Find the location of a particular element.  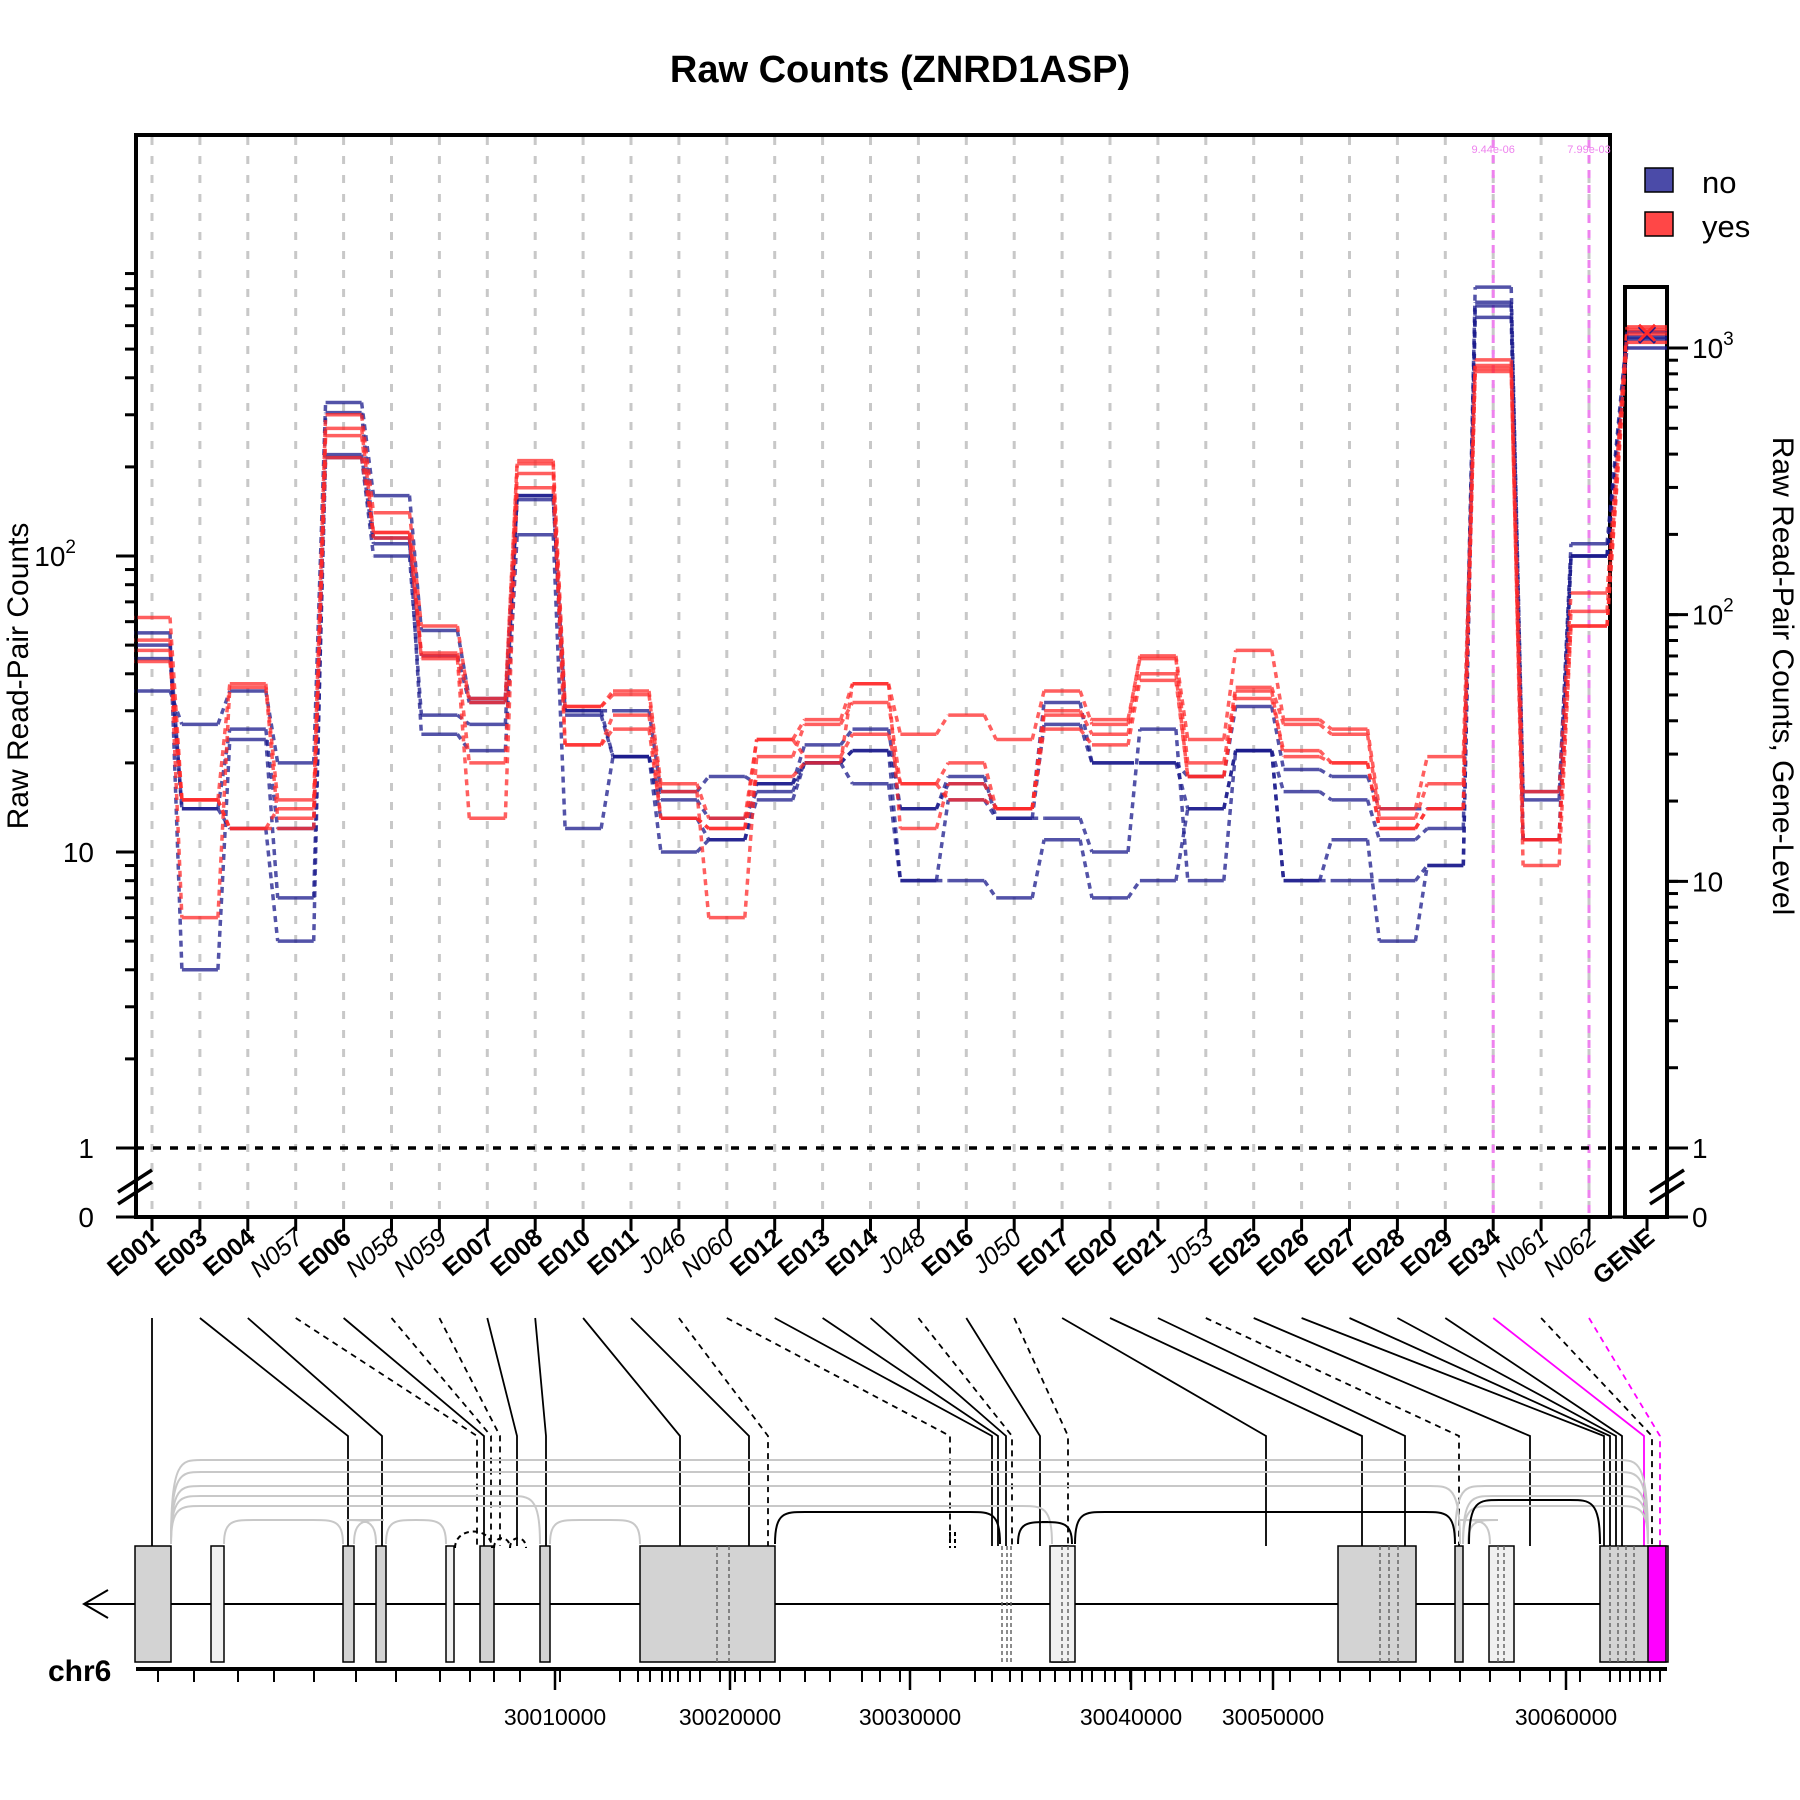

genomic-tick-label-5: 30060000 is located at coordinates (1566, 1717).